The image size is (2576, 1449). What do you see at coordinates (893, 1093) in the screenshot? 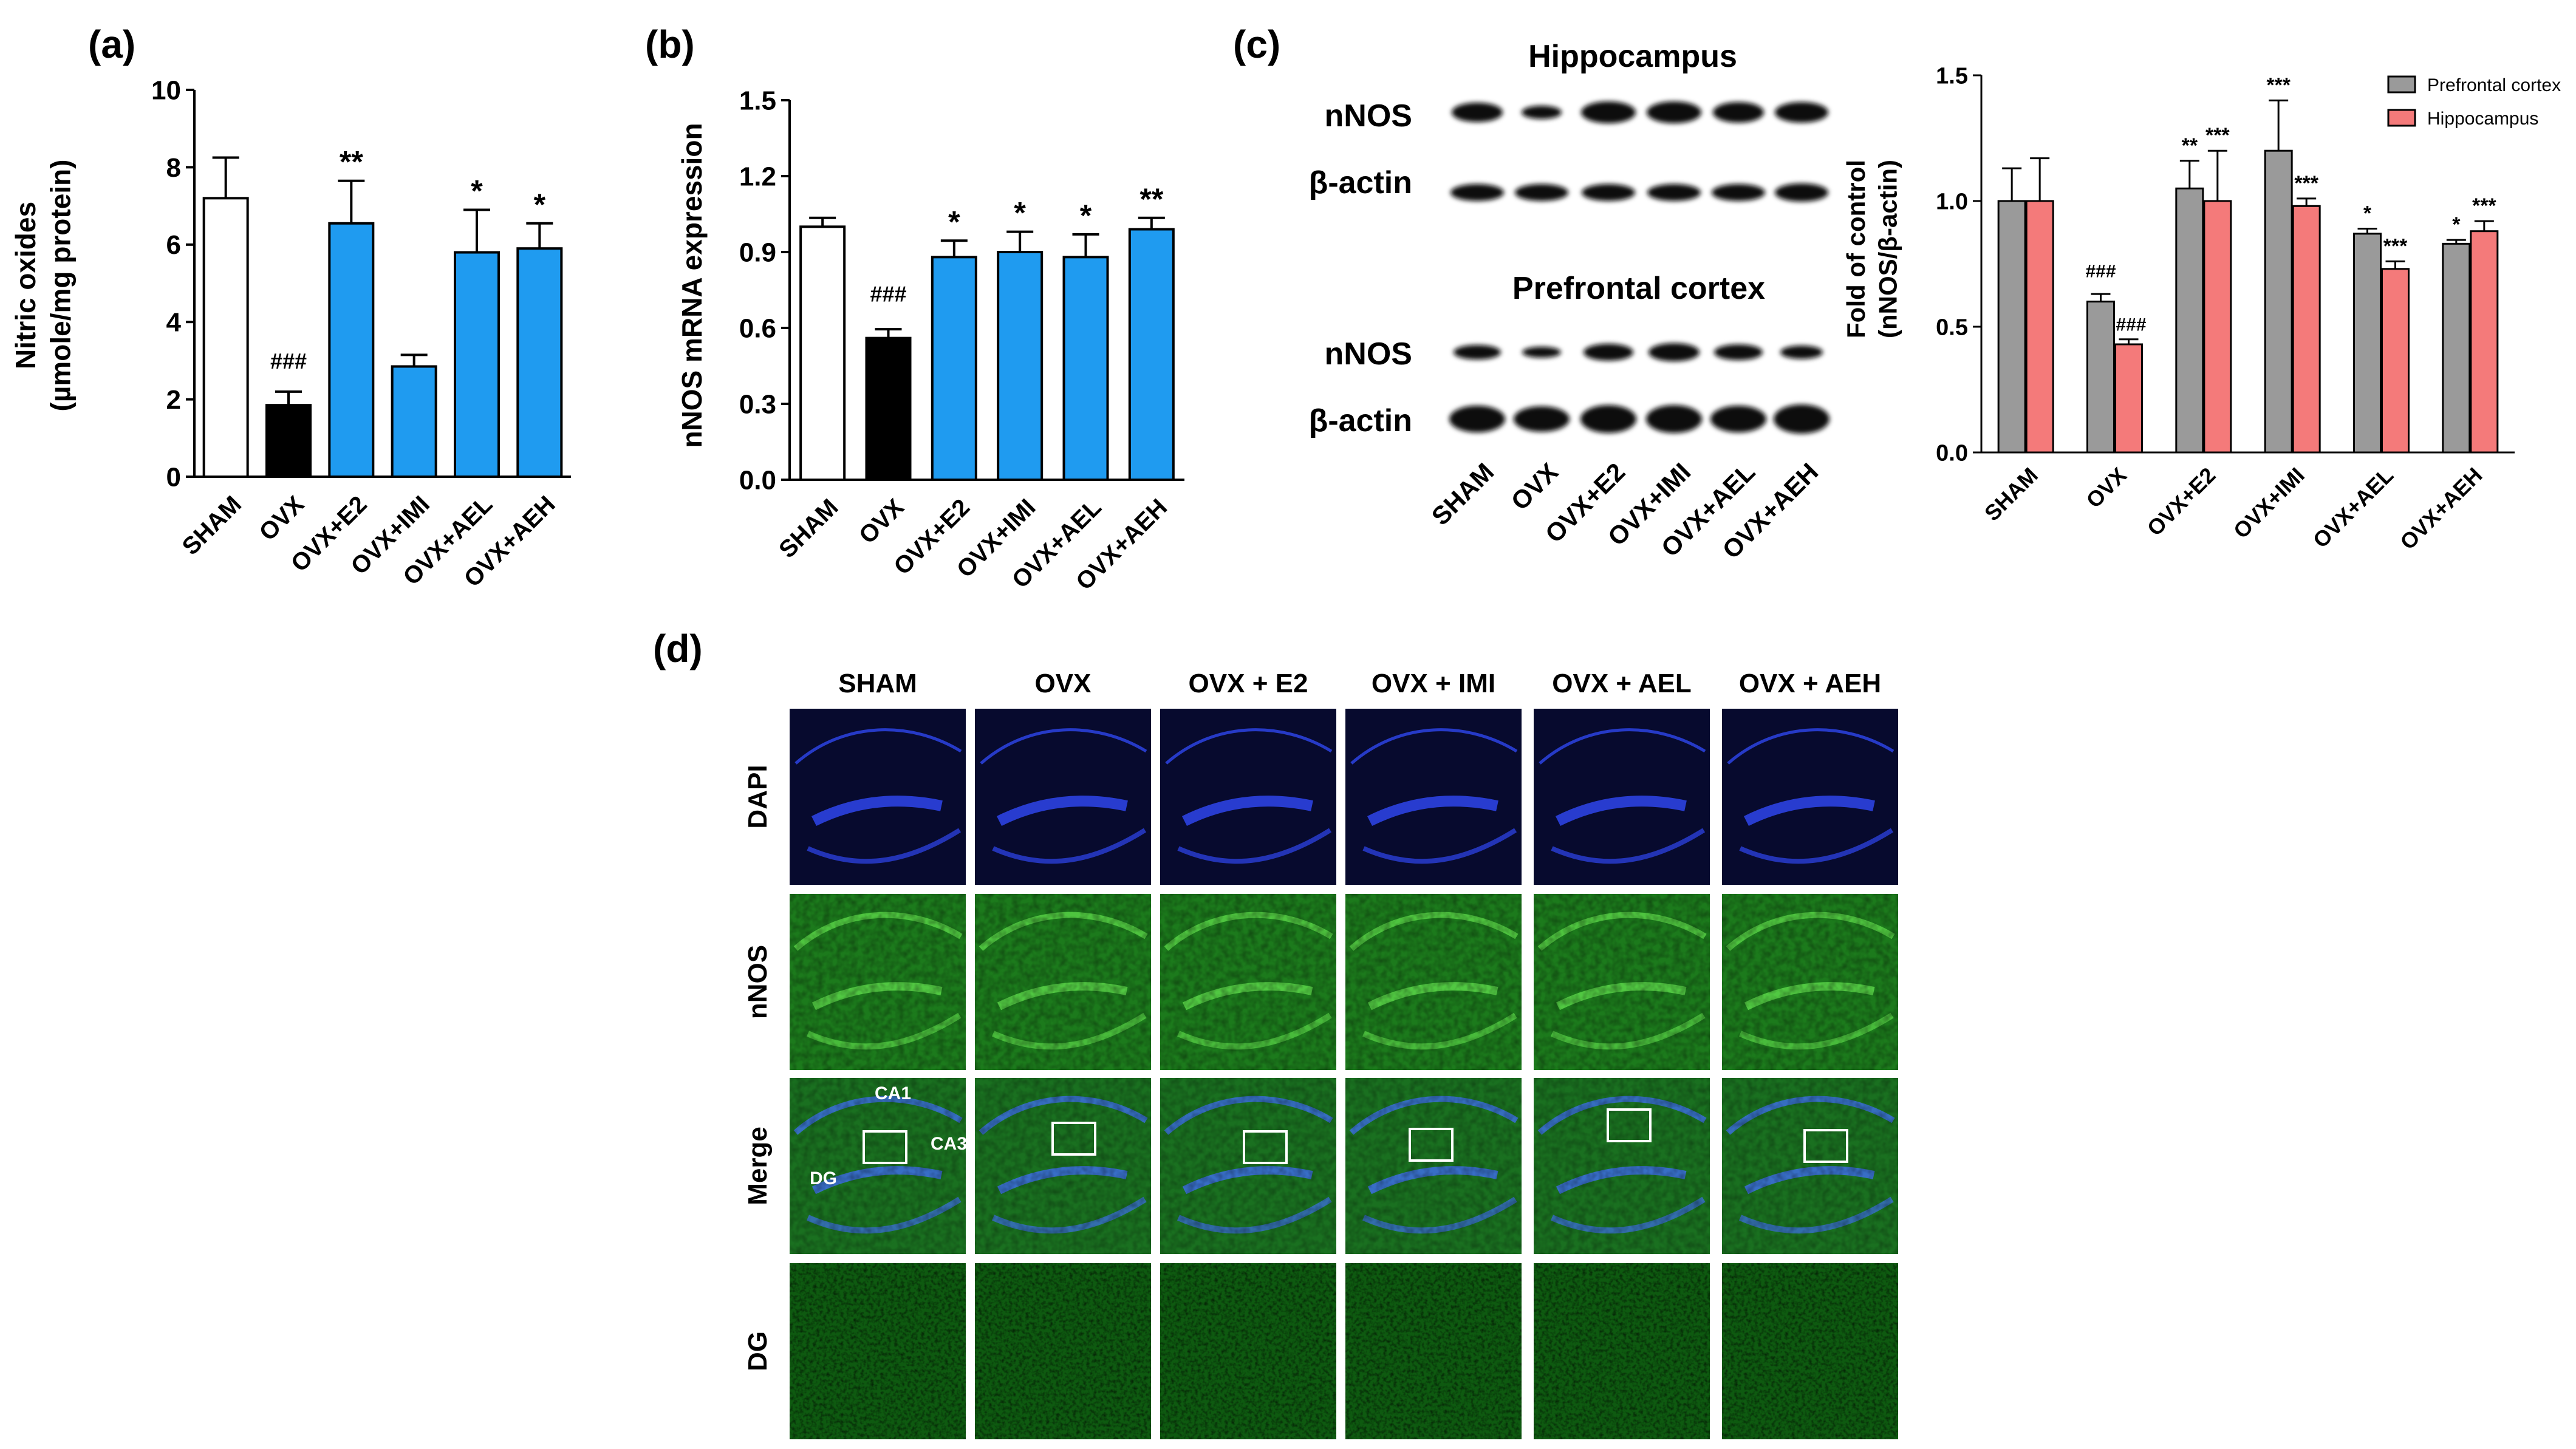
I see `region-label-ca1: CA1` at bounding box center [893, 1093].